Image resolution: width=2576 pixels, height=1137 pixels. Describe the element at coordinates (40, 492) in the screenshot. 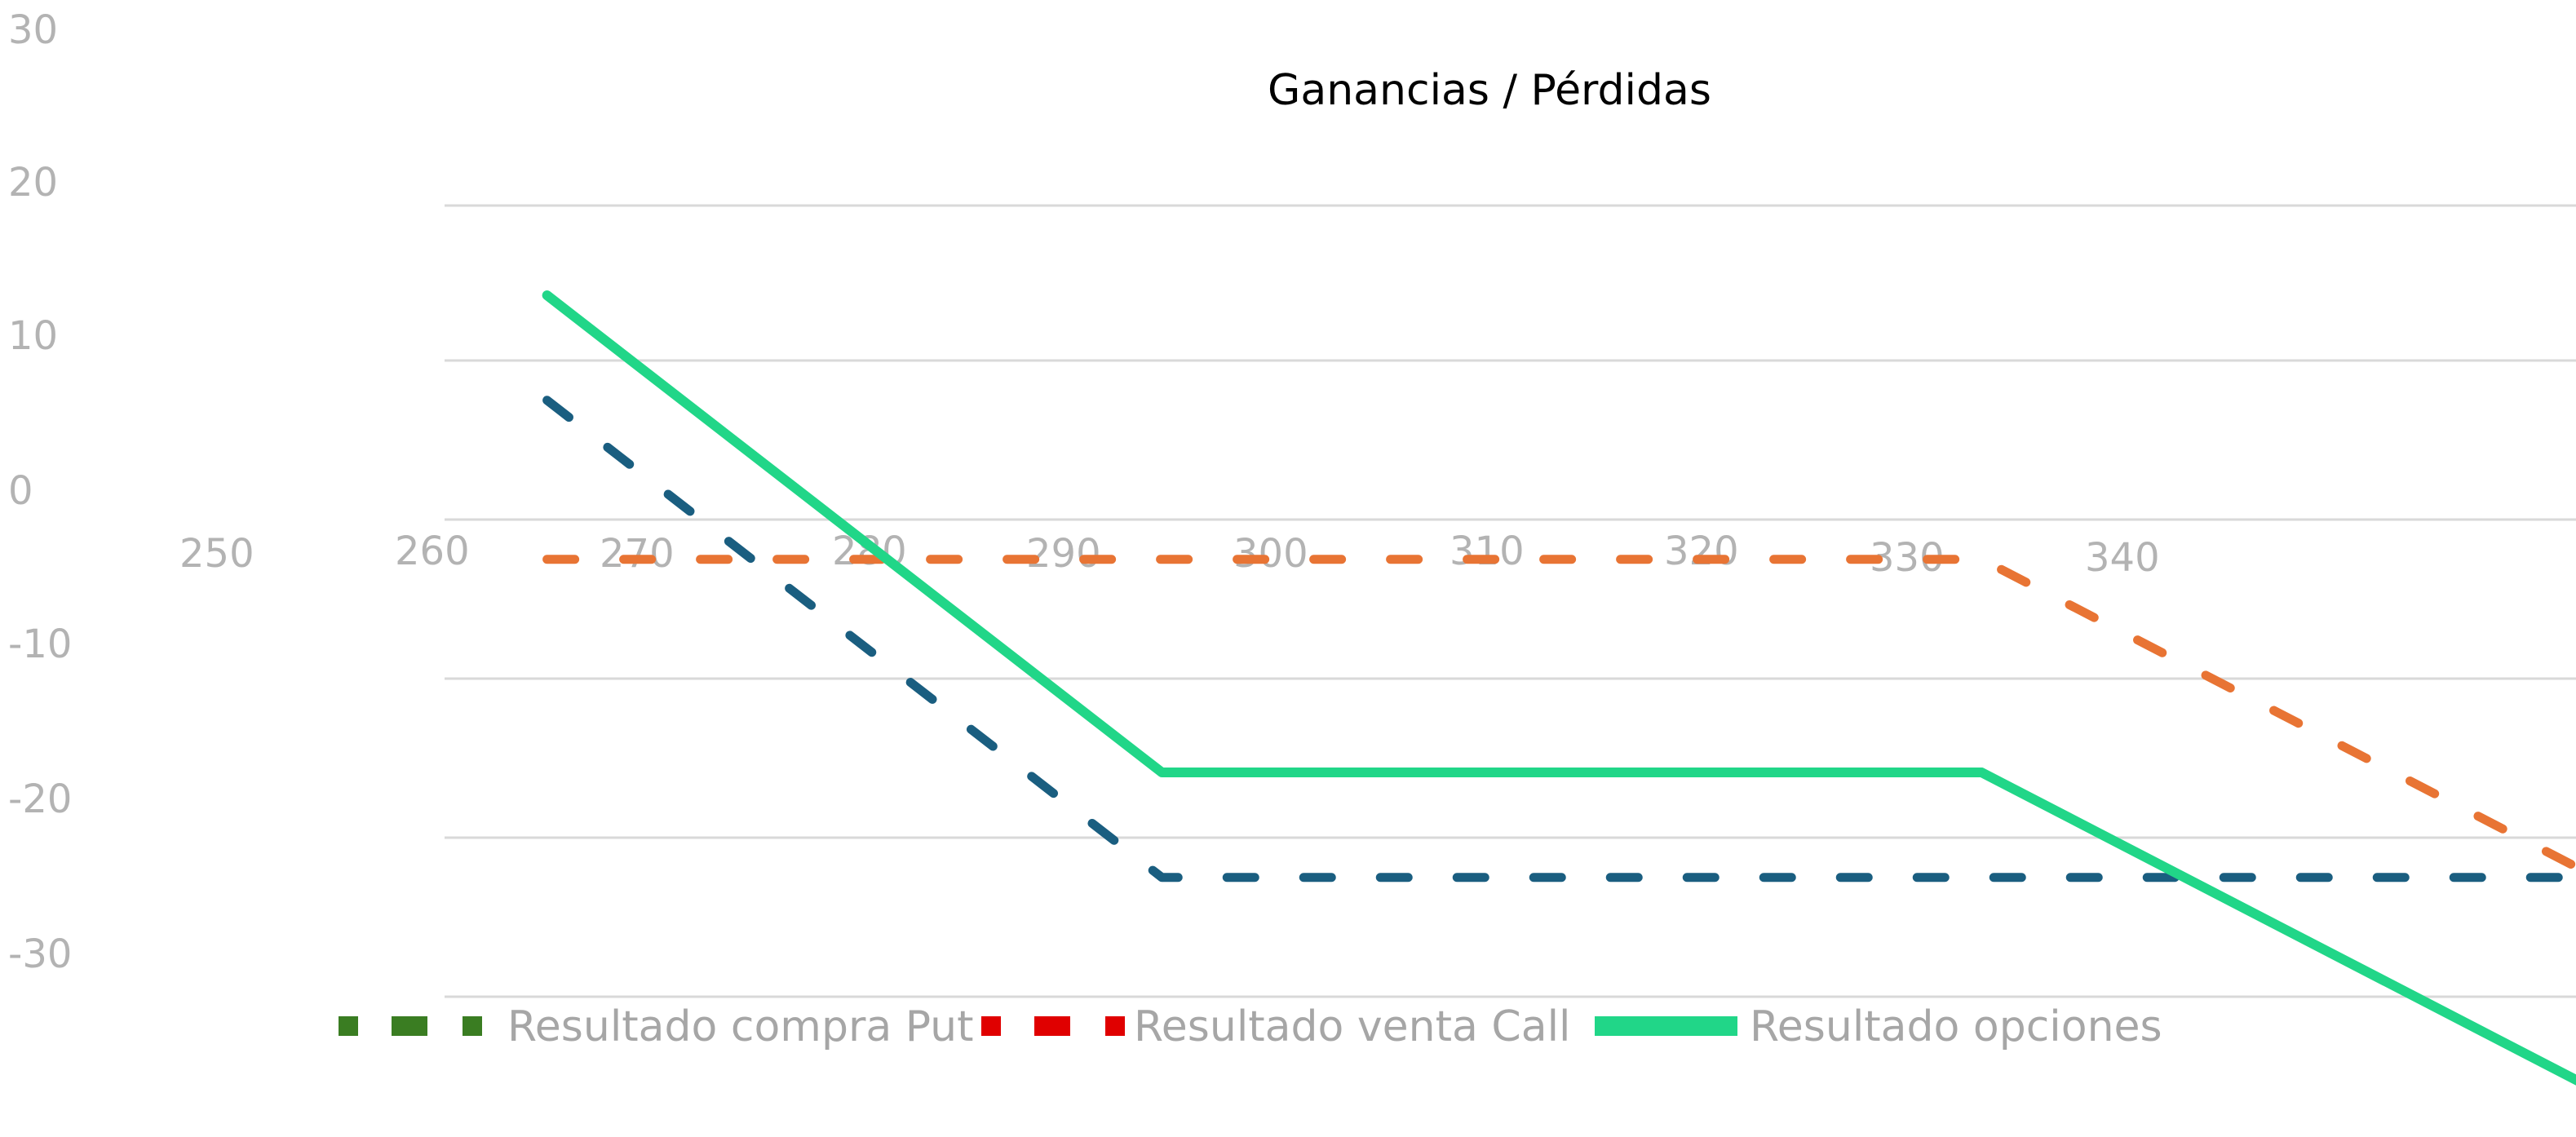

I see `y-axis-tick-labels: 30 20 10 0 -10 -20 -30` at that location.